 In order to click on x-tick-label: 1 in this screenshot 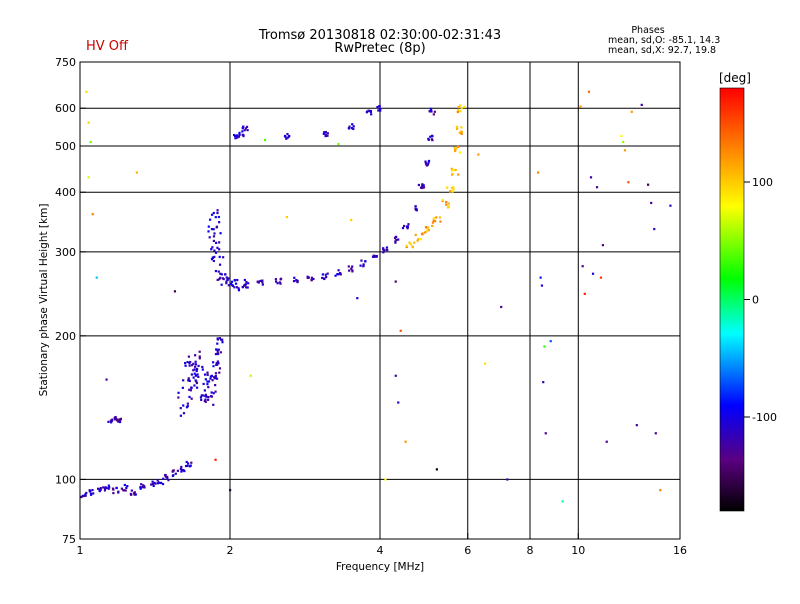, I will do `click(80, 550)`.